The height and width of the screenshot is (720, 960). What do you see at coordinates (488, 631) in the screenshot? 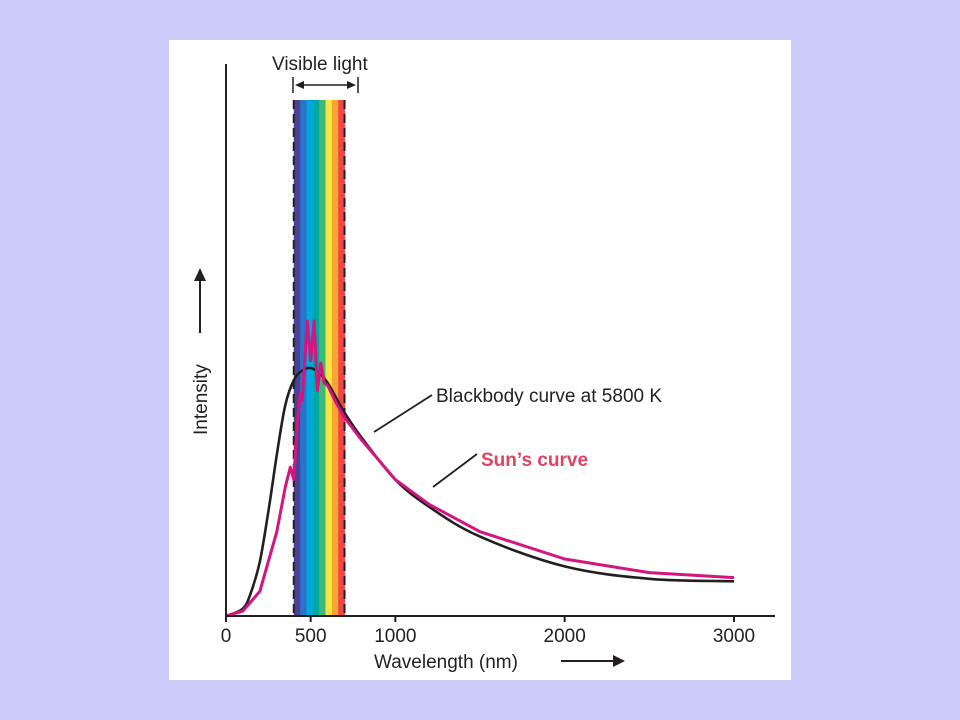
I see `x-ticks: 0 500 1000 2000 3000` at bounding box center [488, 631].